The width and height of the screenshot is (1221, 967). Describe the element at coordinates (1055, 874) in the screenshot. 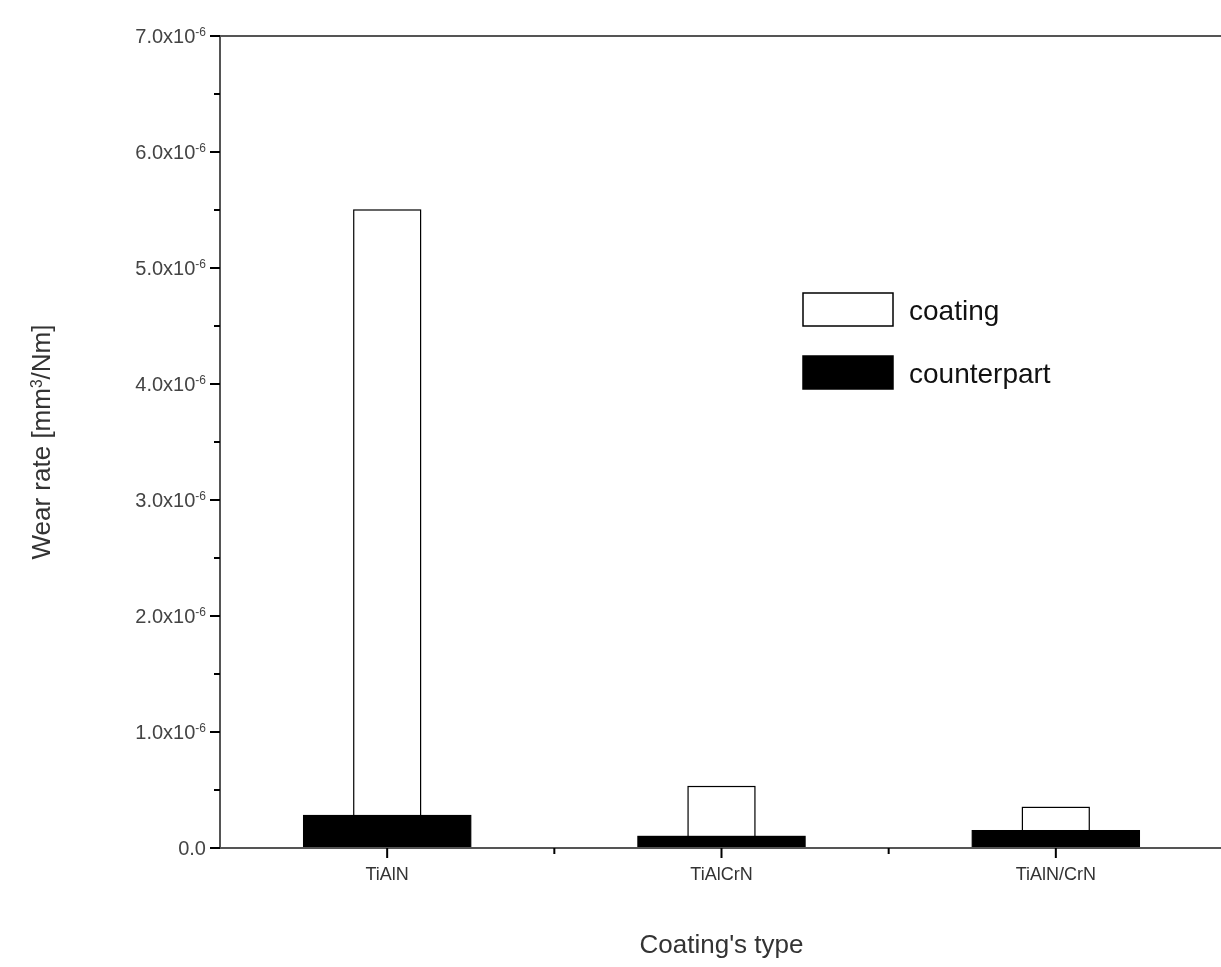

I see `x-tick-label: TiAlN/CrN` at that location.